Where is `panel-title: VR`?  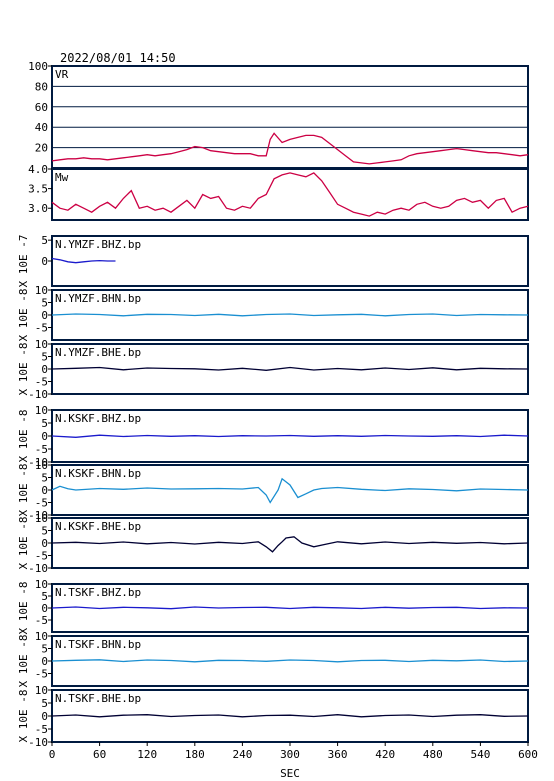 panel-title: VR is located at coordinates (62, 74).